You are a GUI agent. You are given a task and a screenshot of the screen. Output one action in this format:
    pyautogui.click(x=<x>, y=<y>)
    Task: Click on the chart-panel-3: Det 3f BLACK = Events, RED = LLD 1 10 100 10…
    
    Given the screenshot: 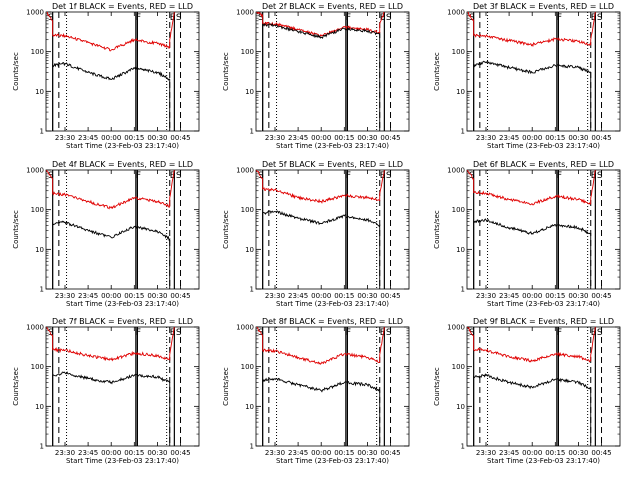 What is the action you would take?
    pyautogui.click(x=527, y=76)
    